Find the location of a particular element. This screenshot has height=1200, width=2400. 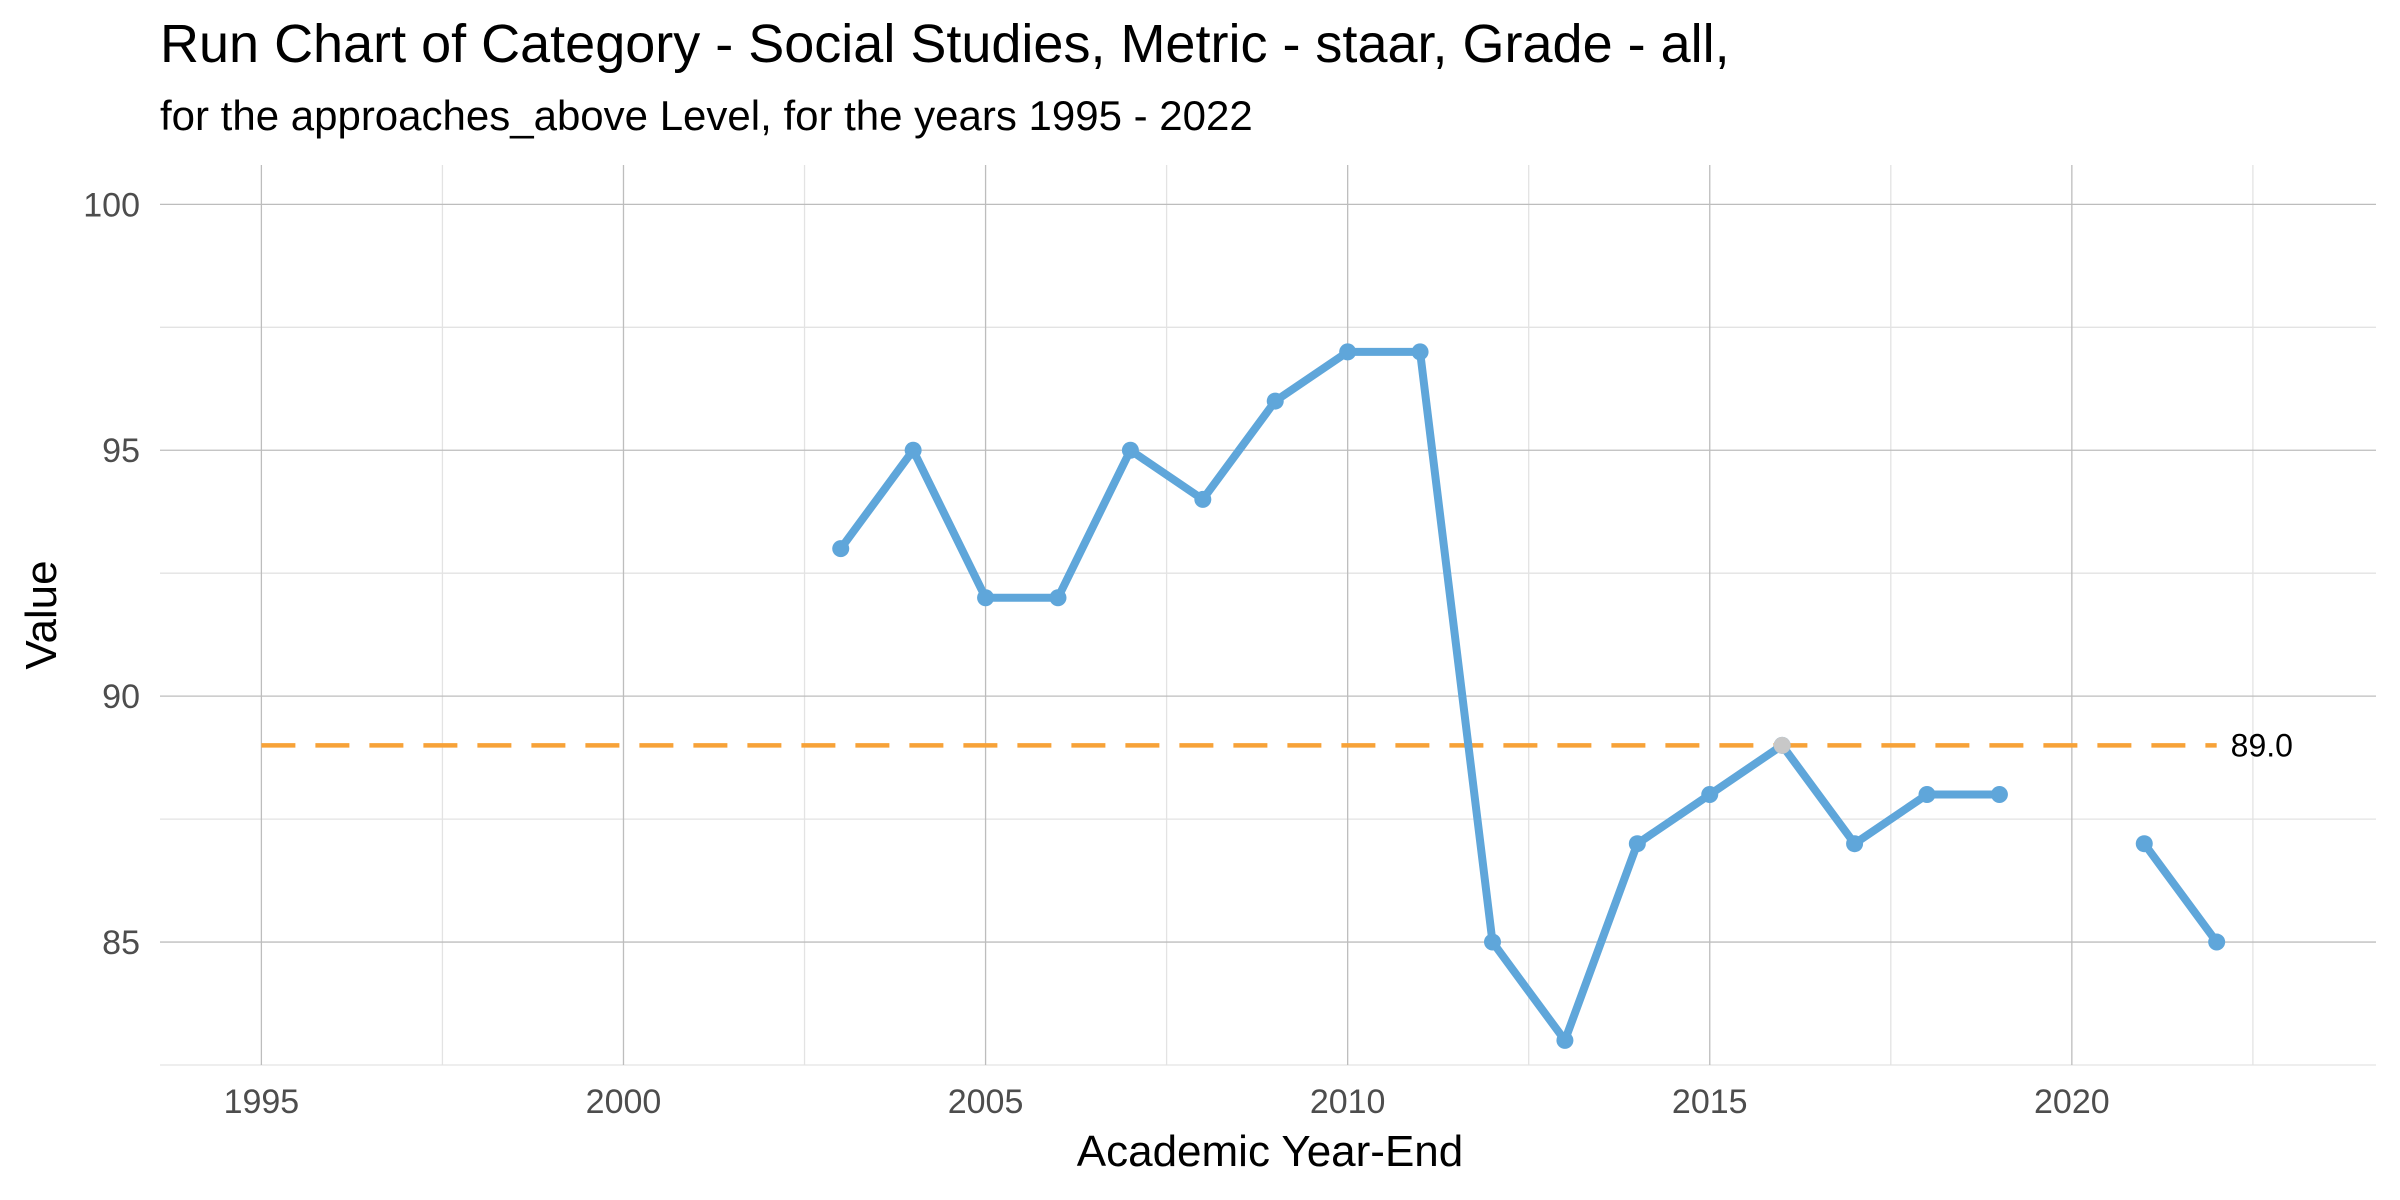

x-tick-label: 2000 is located at coordinates (624, 1102).